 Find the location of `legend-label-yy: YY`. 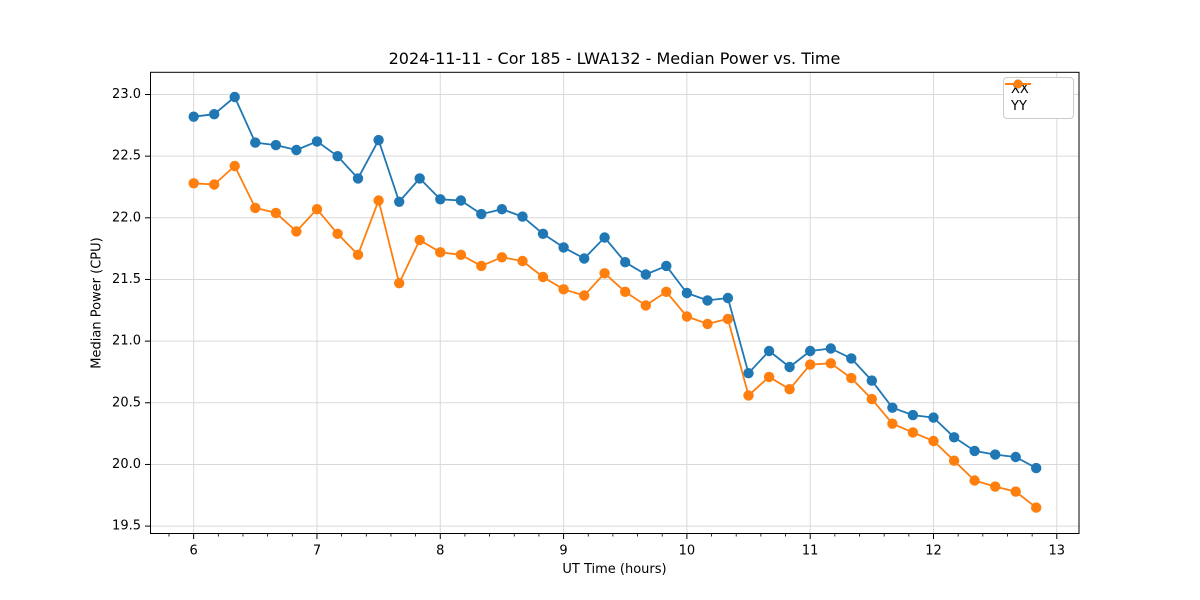

legend-label-yy: YY is located at coordinates (1019, 106).